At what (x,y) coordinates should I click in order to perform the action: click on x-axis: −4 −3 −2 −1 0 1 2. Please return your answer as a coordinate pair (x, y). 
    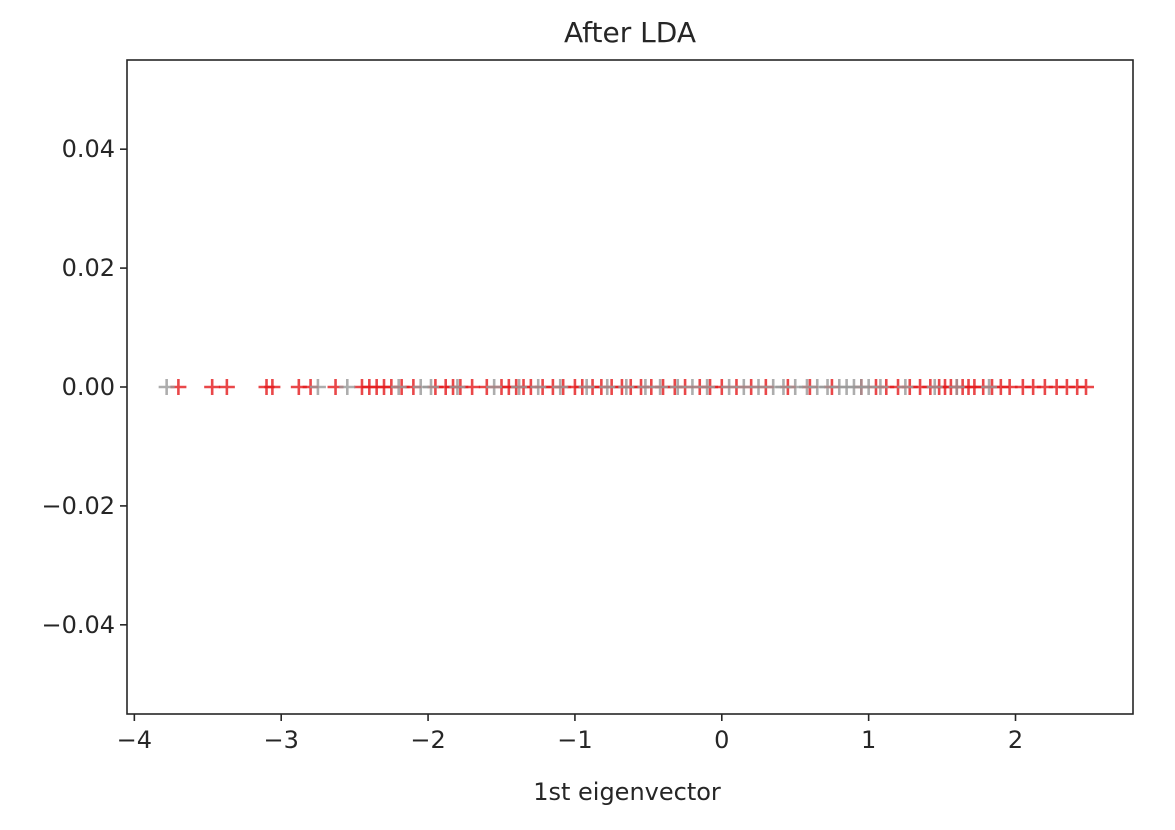
    Looking at the image, I should click on (570, 734).